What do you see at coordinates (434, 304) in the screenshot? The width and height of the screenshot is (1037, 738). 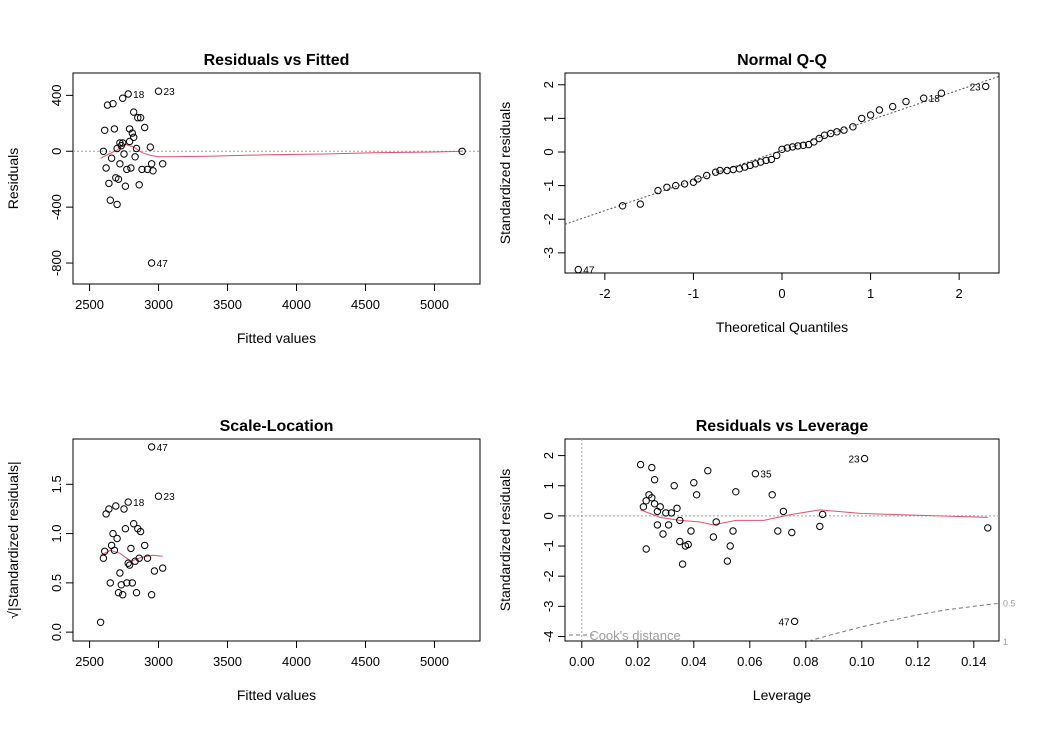 I see `x-tick-label: 5000` at bounding box center [434, 304].